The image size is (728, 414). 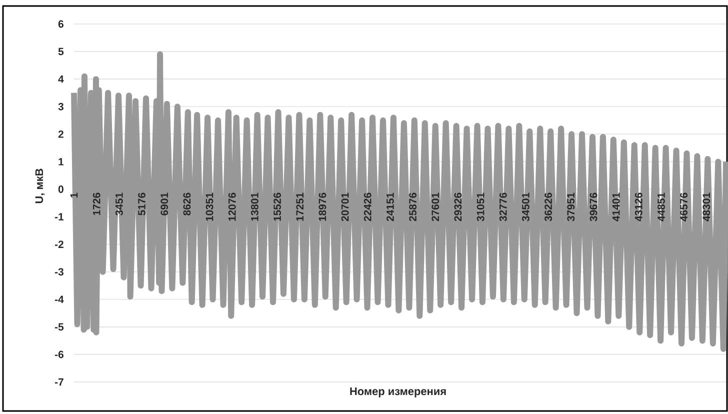 I want to click on y-tick-label: 4, so click(x=61, y=79).